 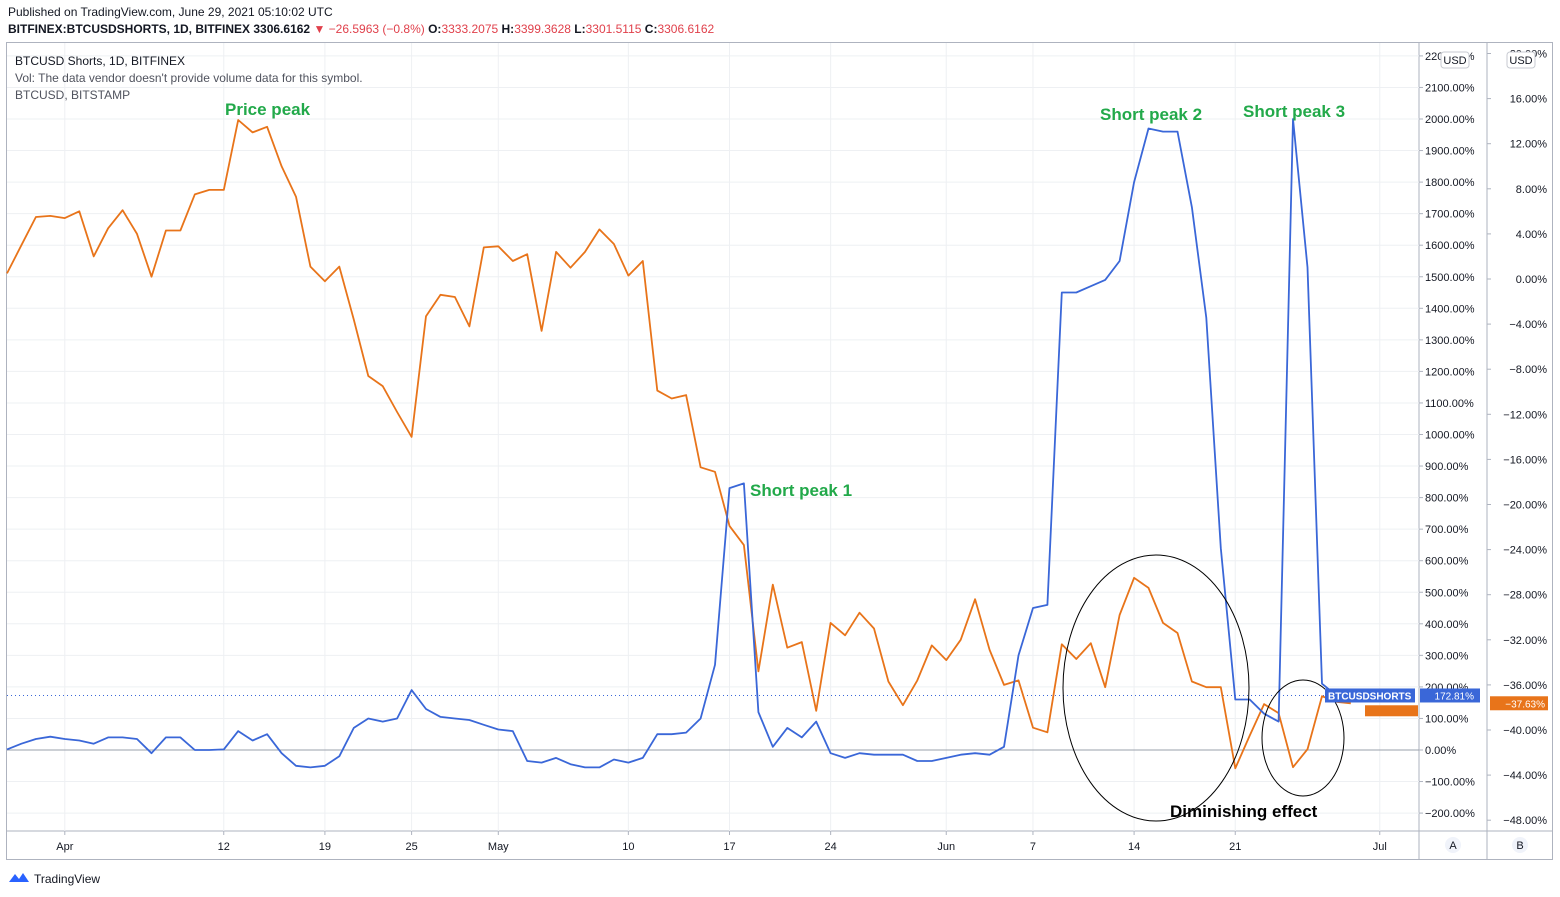 I want to click on right-tick-label: −8.00%, so click(x=1528, y=370).